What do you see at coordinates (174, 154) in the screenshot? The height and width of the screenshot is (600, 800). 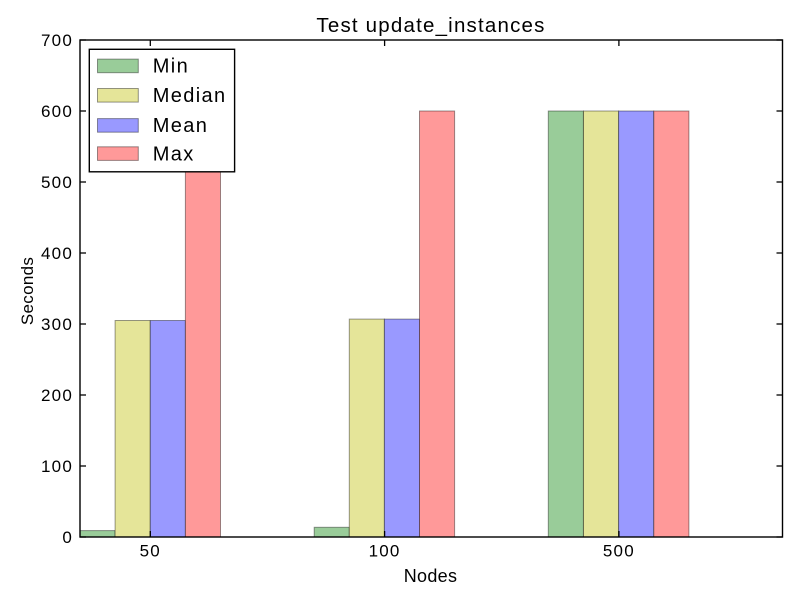 I see `svg-text: Max` at bounding box center [174, 154].